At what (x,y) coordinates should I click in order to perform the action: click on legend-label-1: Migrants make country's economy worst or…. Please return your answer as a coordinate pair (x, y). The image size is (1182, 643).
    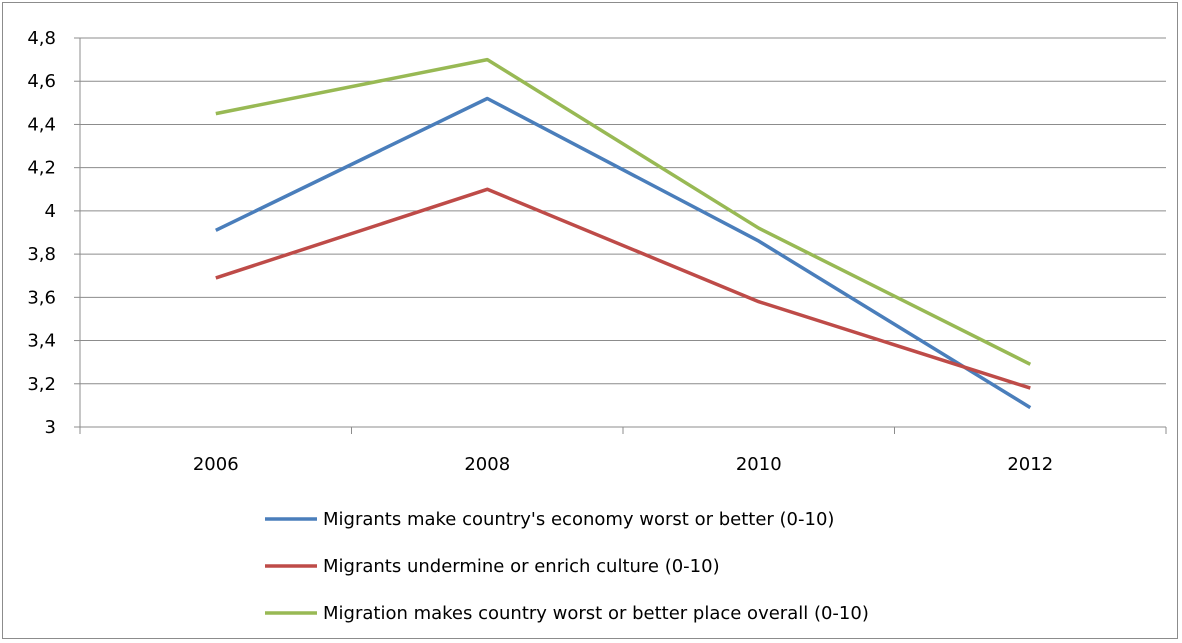
    Looking at the image, I should click on (578, 519).